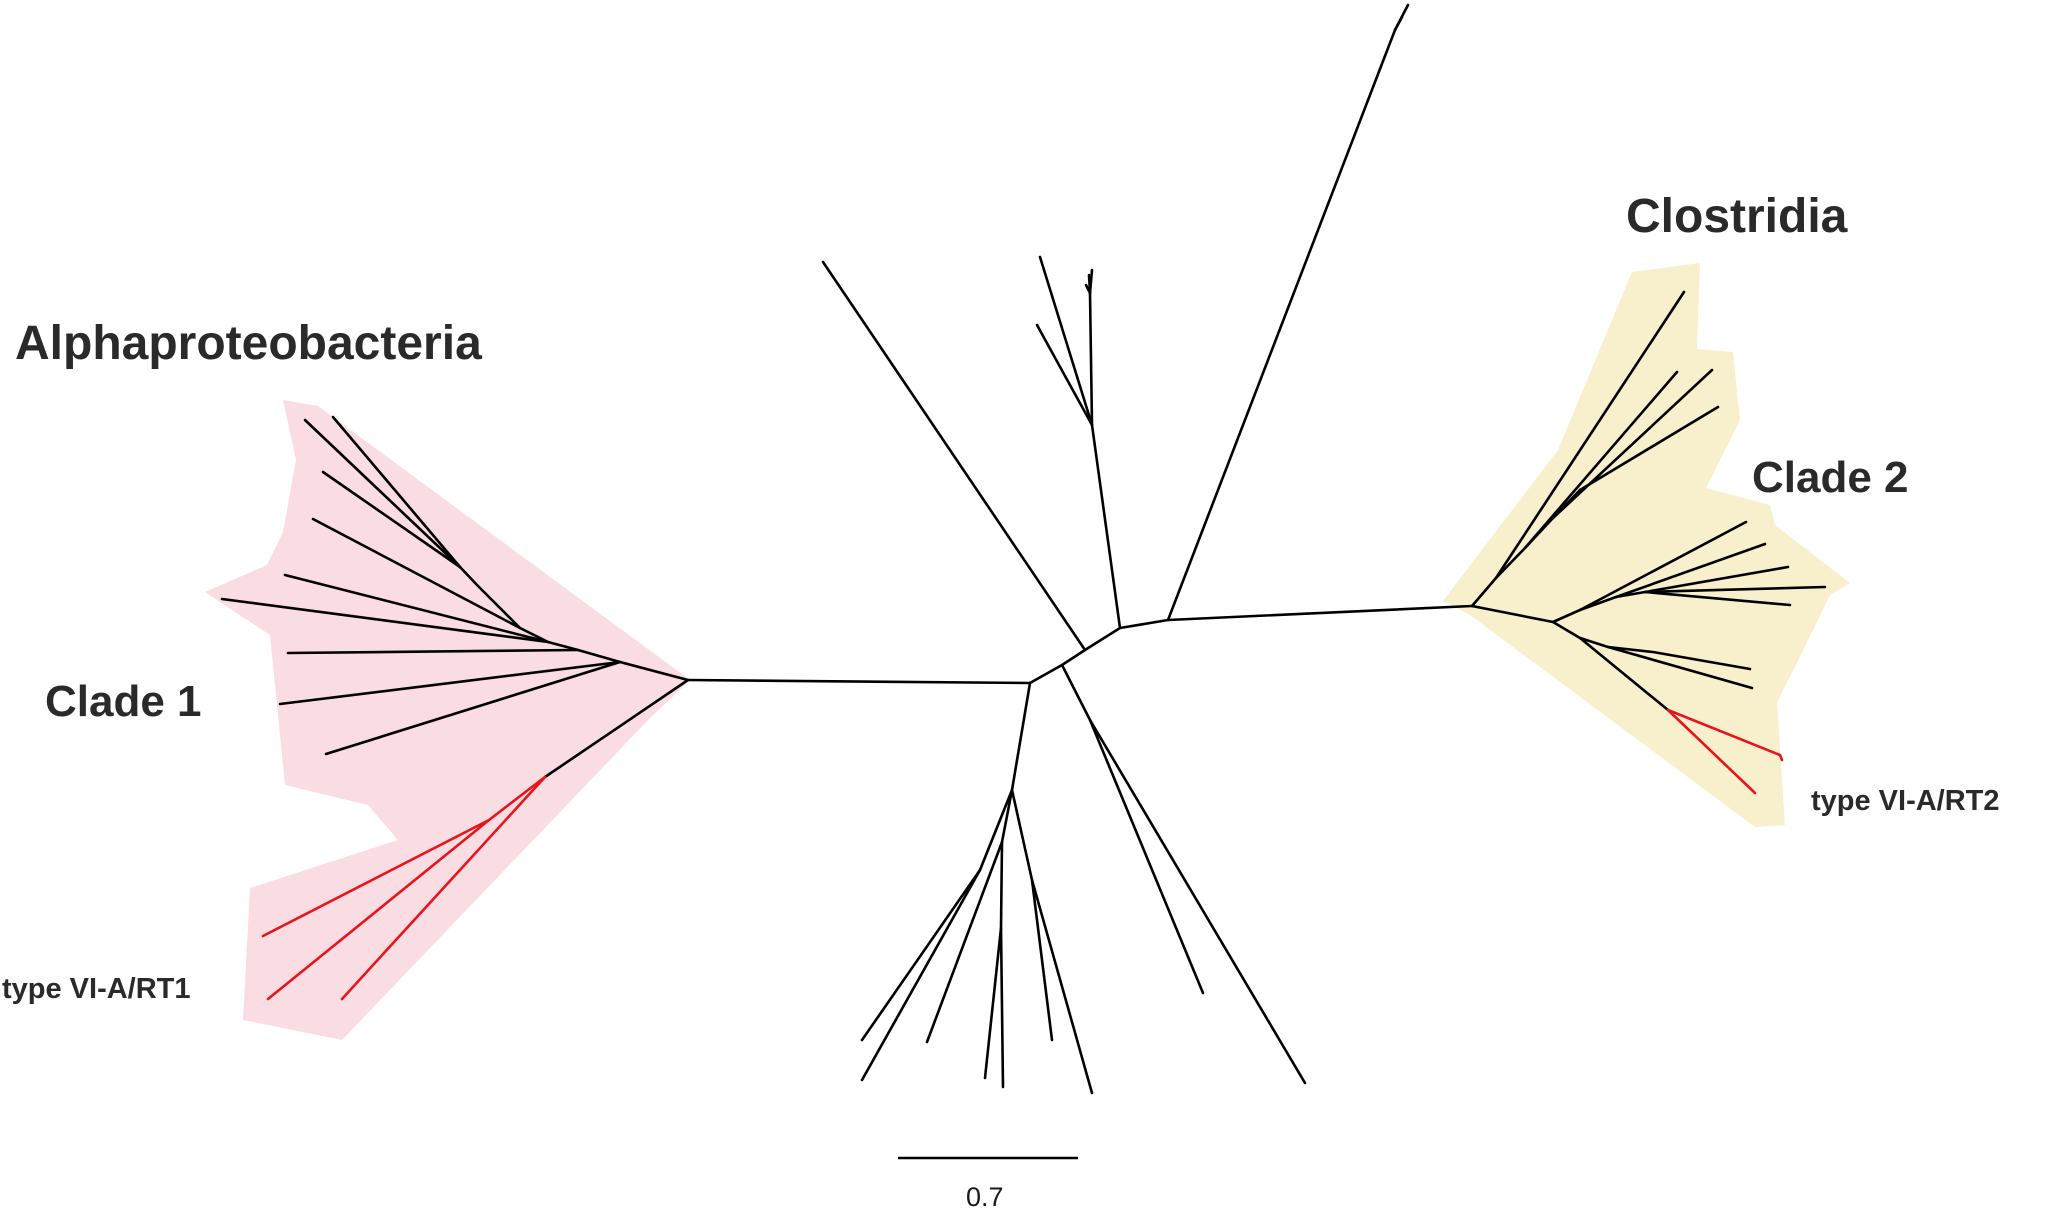 Image resolution: width=2048 pixels, height=1212 pixels. Describe the element at coordinates (1021, 736) in the screenshot. I see `branch-bottom-stem` at that location.